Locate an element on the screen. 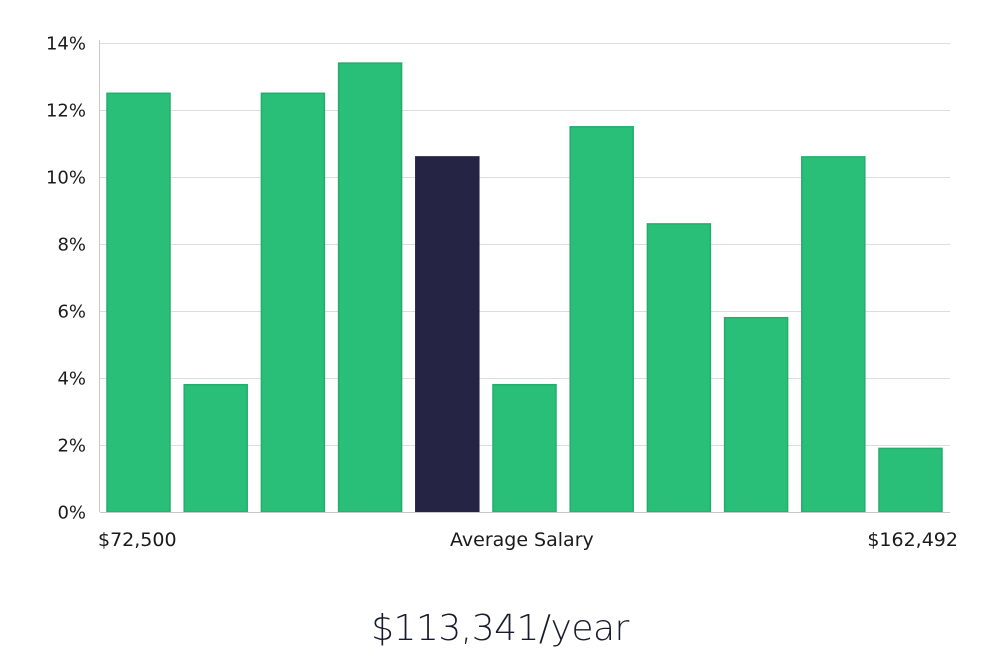  y-tick-label: 14% is located at coordinates (66, 44).